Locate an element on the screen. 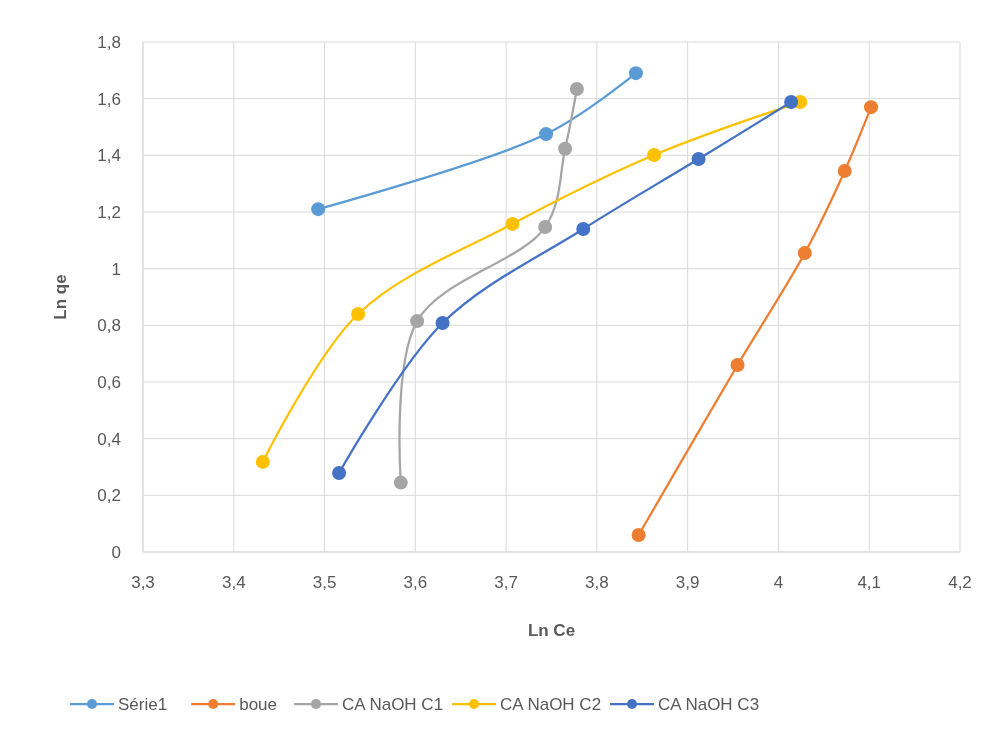 Image resolution: width=1001 pixels, height=742 pixels. legend-label: Série1 is located at coordinates (143, 704).